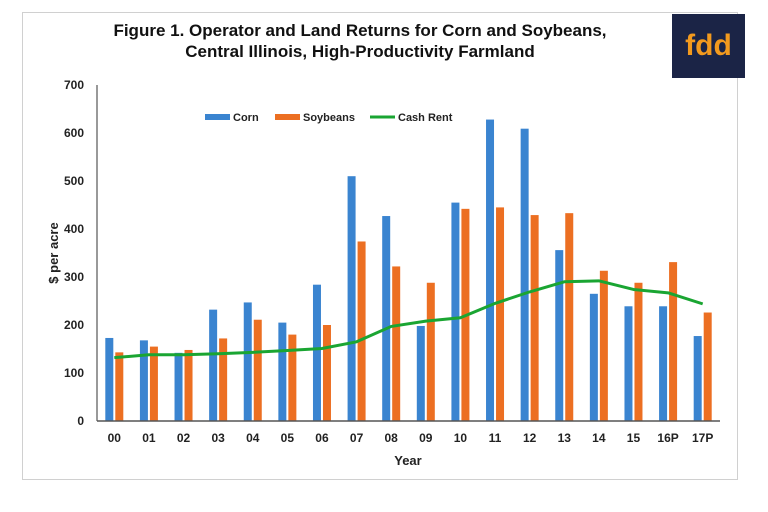  I want to click on x-tick-label: 08, so click(392, 438).